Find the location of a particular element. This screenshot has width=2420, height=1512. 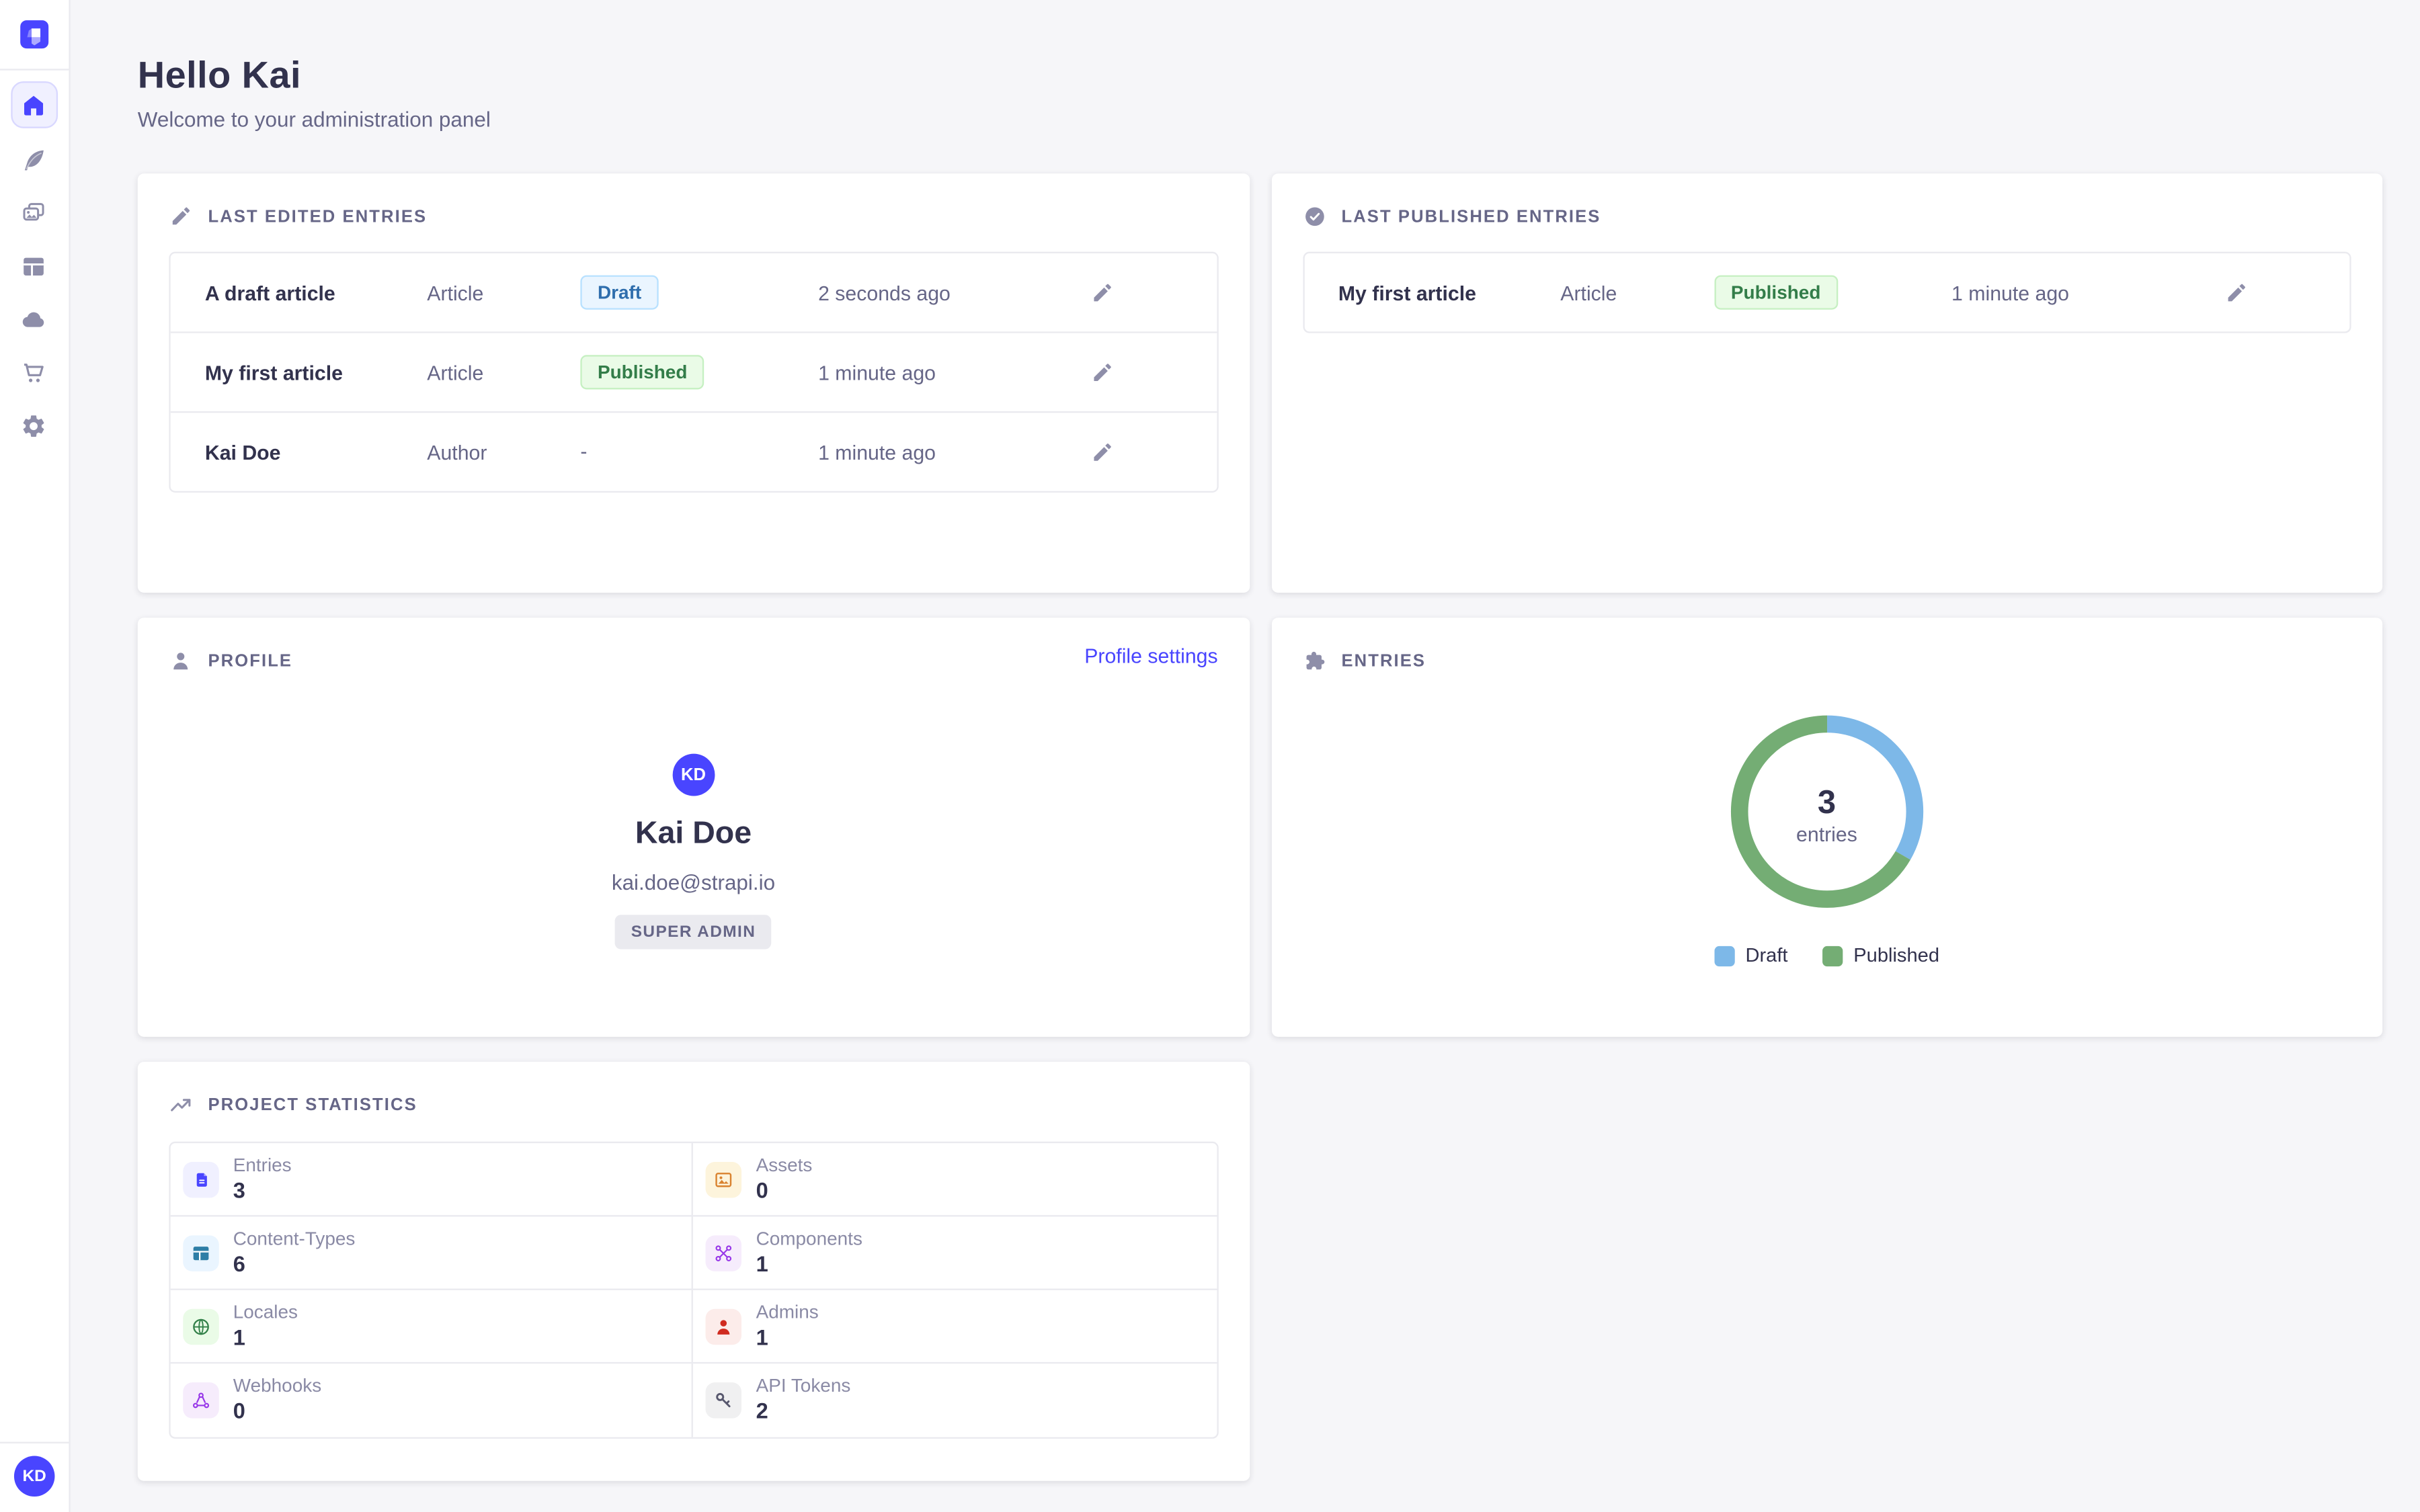

avatar: KD is located at coordinates (693, 775).